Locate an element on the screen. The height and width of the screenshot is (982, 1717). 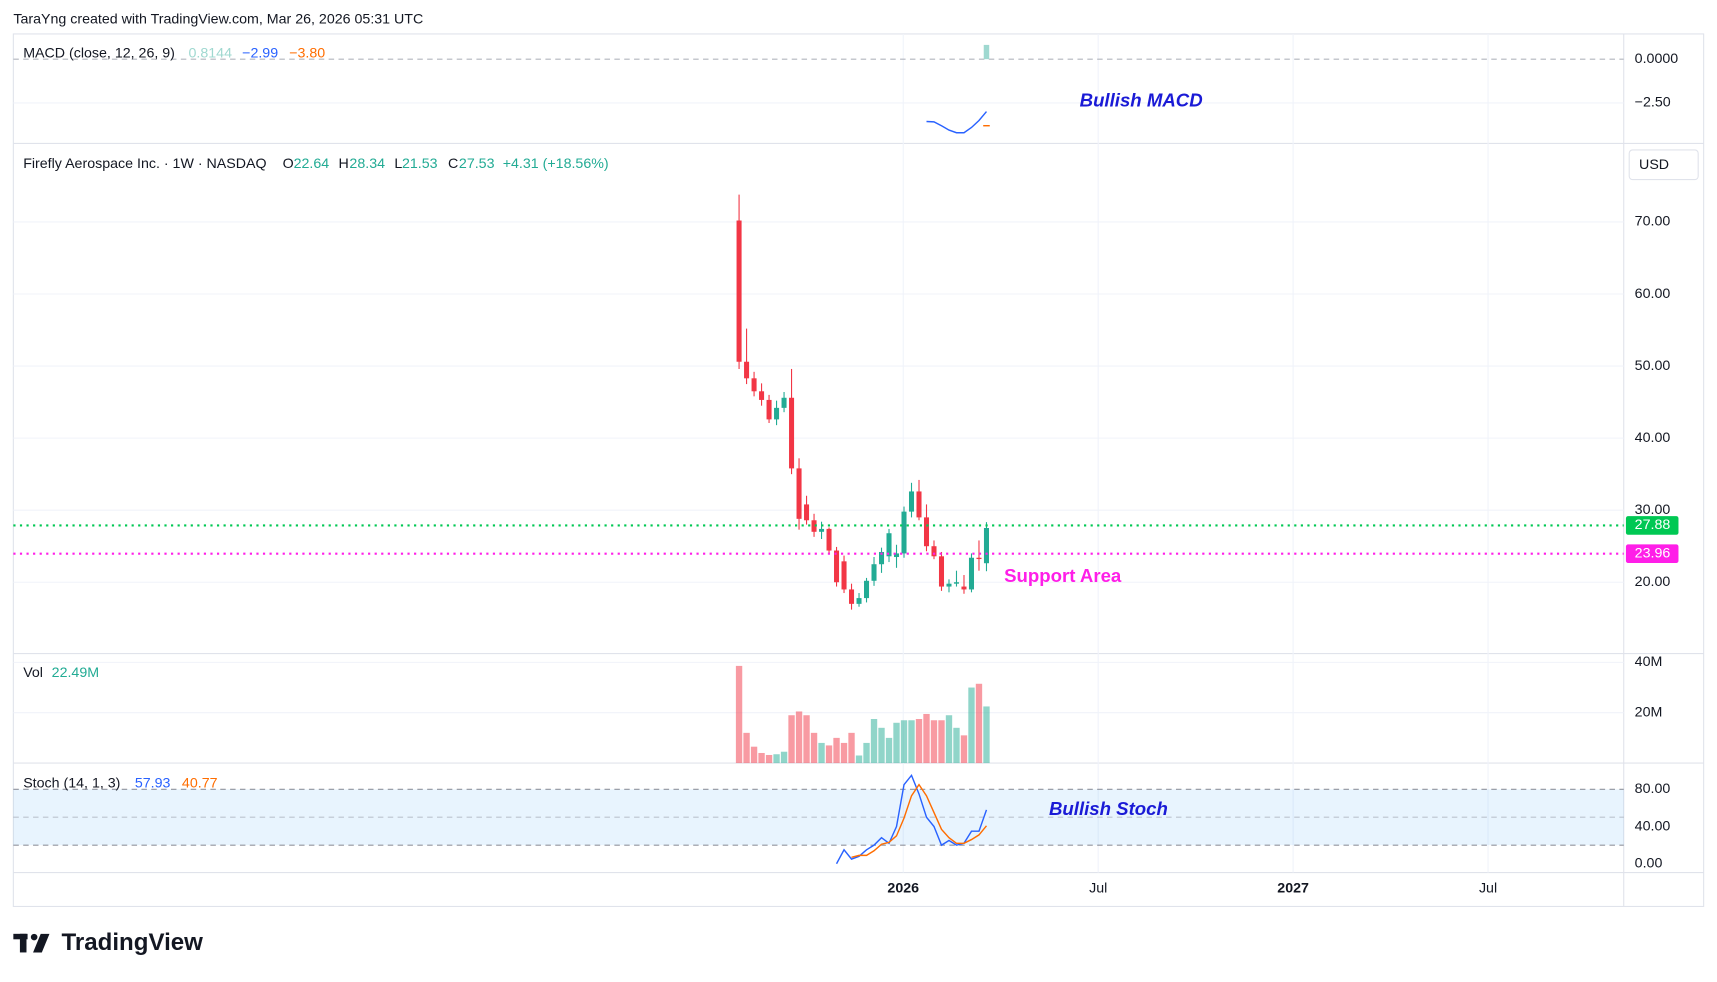
x-tick-label: 2027 is located at coordinates (1293, 889).